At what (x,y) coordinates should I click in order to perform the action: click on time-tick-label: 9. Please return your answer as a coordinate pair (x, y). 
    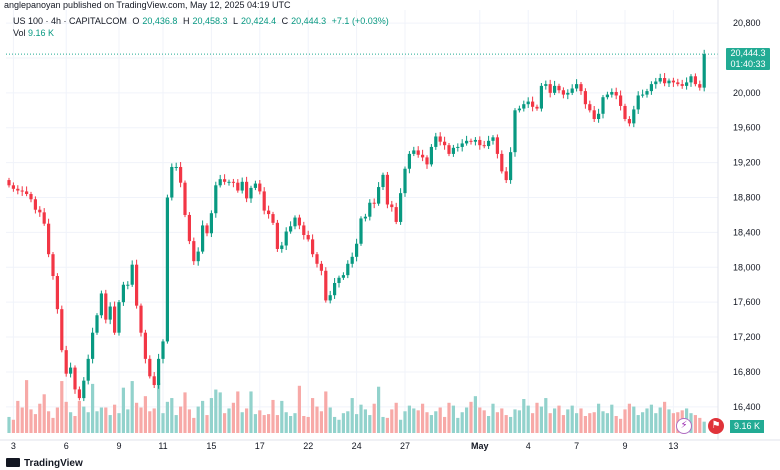
    Looking at the image, I should click on (624, 446).